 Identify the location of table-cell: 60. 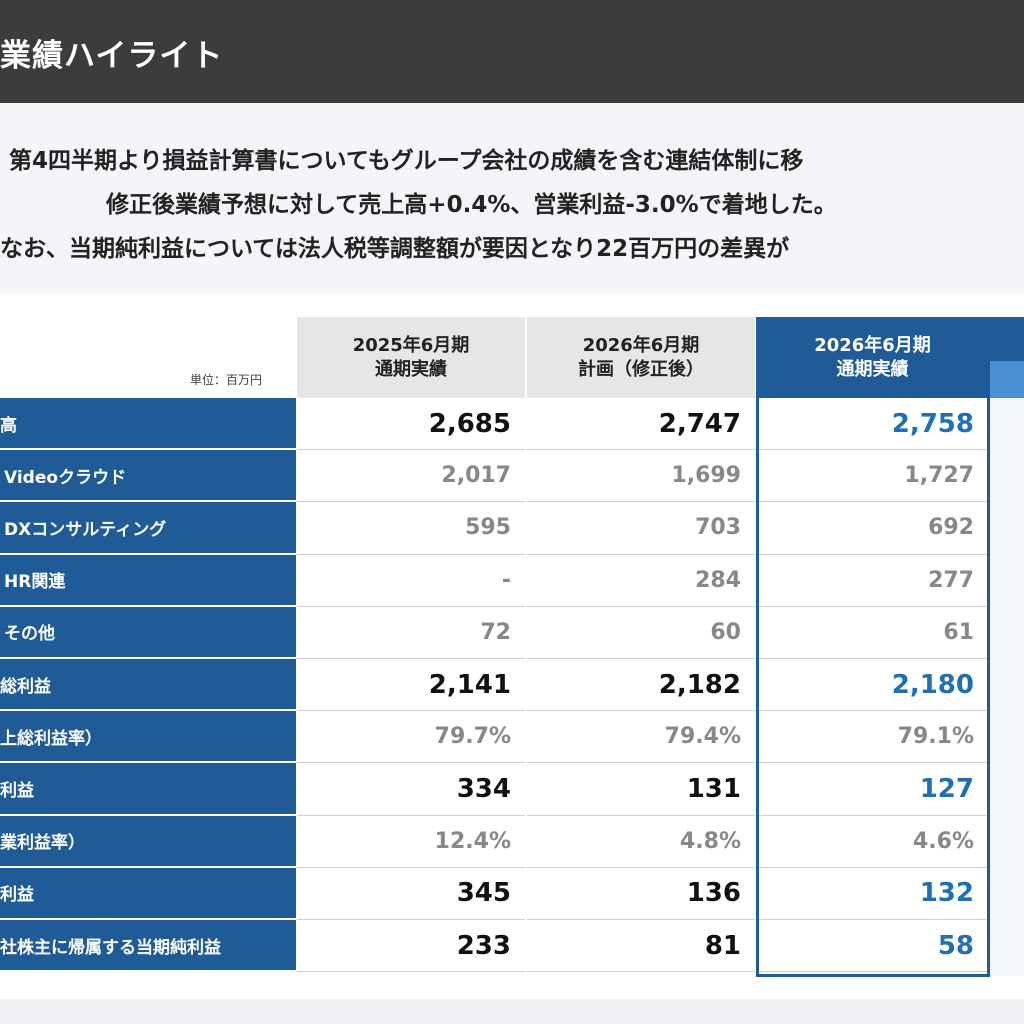
(641, 633).